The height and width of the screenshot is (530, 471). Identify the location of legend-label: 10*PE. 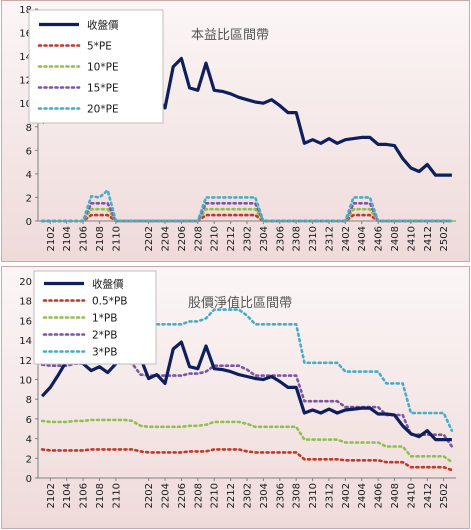
(103, 68).